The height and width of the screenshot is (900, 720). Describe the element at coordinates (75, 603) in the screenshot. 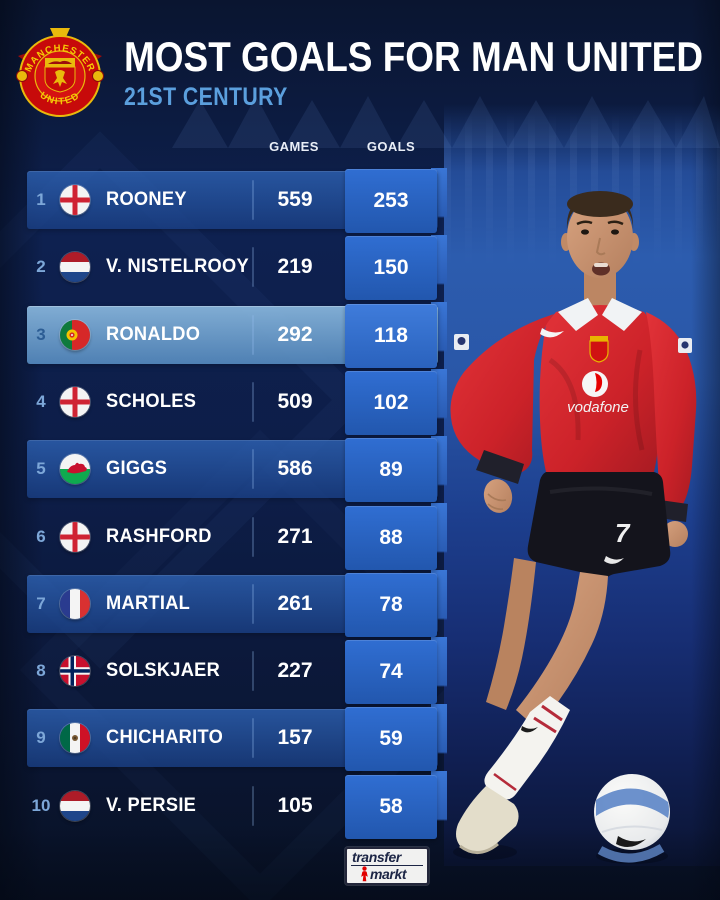

I see `flag-icon-france` at that location.